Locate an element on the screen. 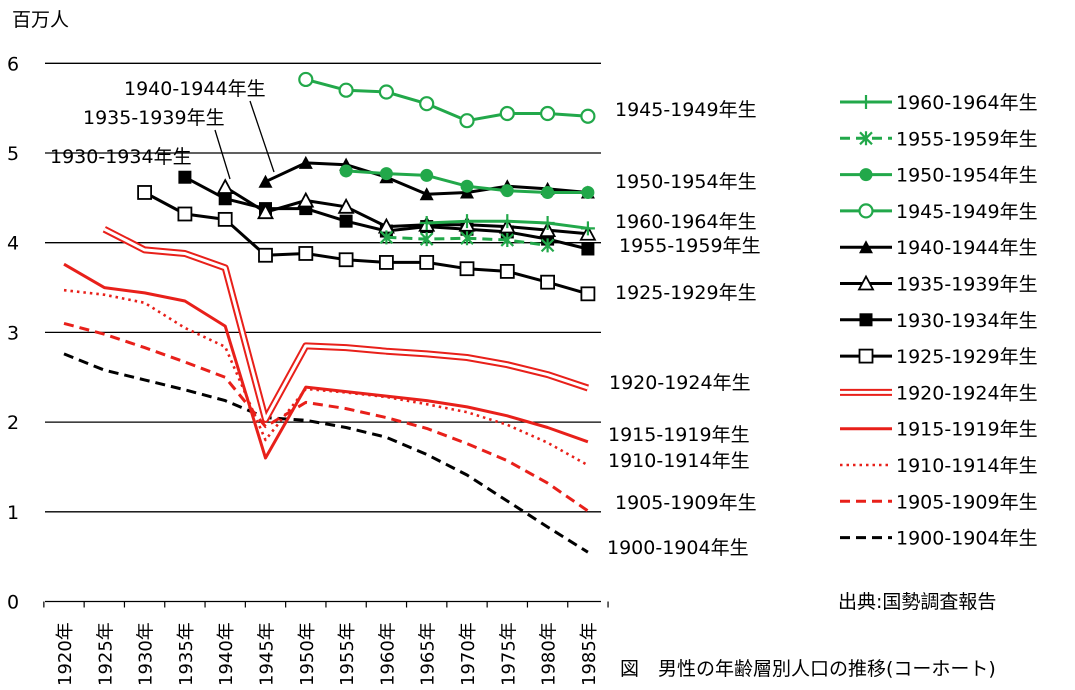  legend-label: 1915-1919年生 is located at coordinates (967, 430).